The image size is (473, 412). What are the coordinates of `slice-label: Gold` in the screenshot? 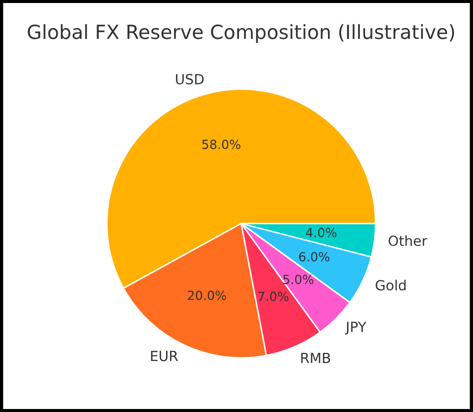 It's located at (391, 285).